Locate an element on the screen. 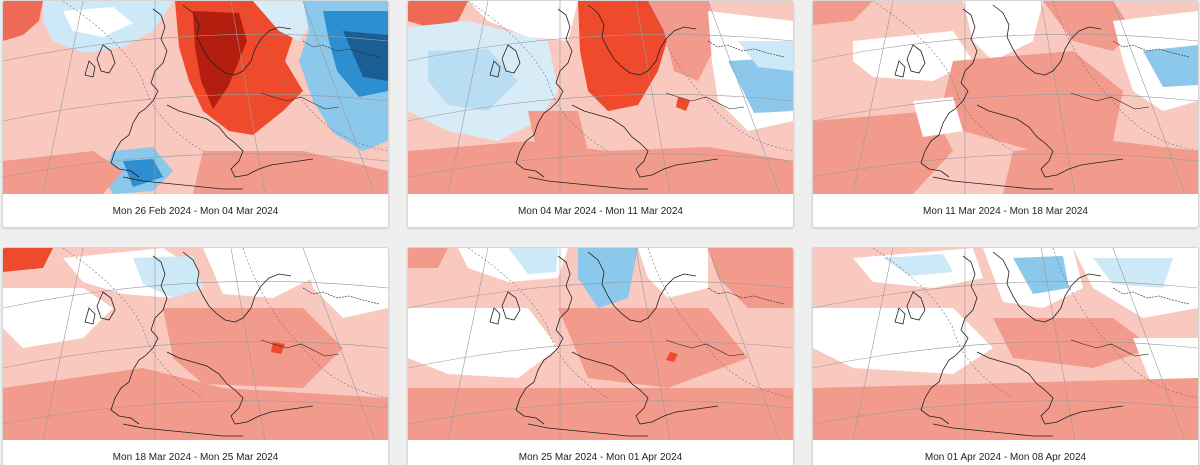 The image size is (1200, 465). forecast-period-label: Mon 25 Mar 2024 - Mon 01 Apr 2024 is located at coordinates (600, 457).